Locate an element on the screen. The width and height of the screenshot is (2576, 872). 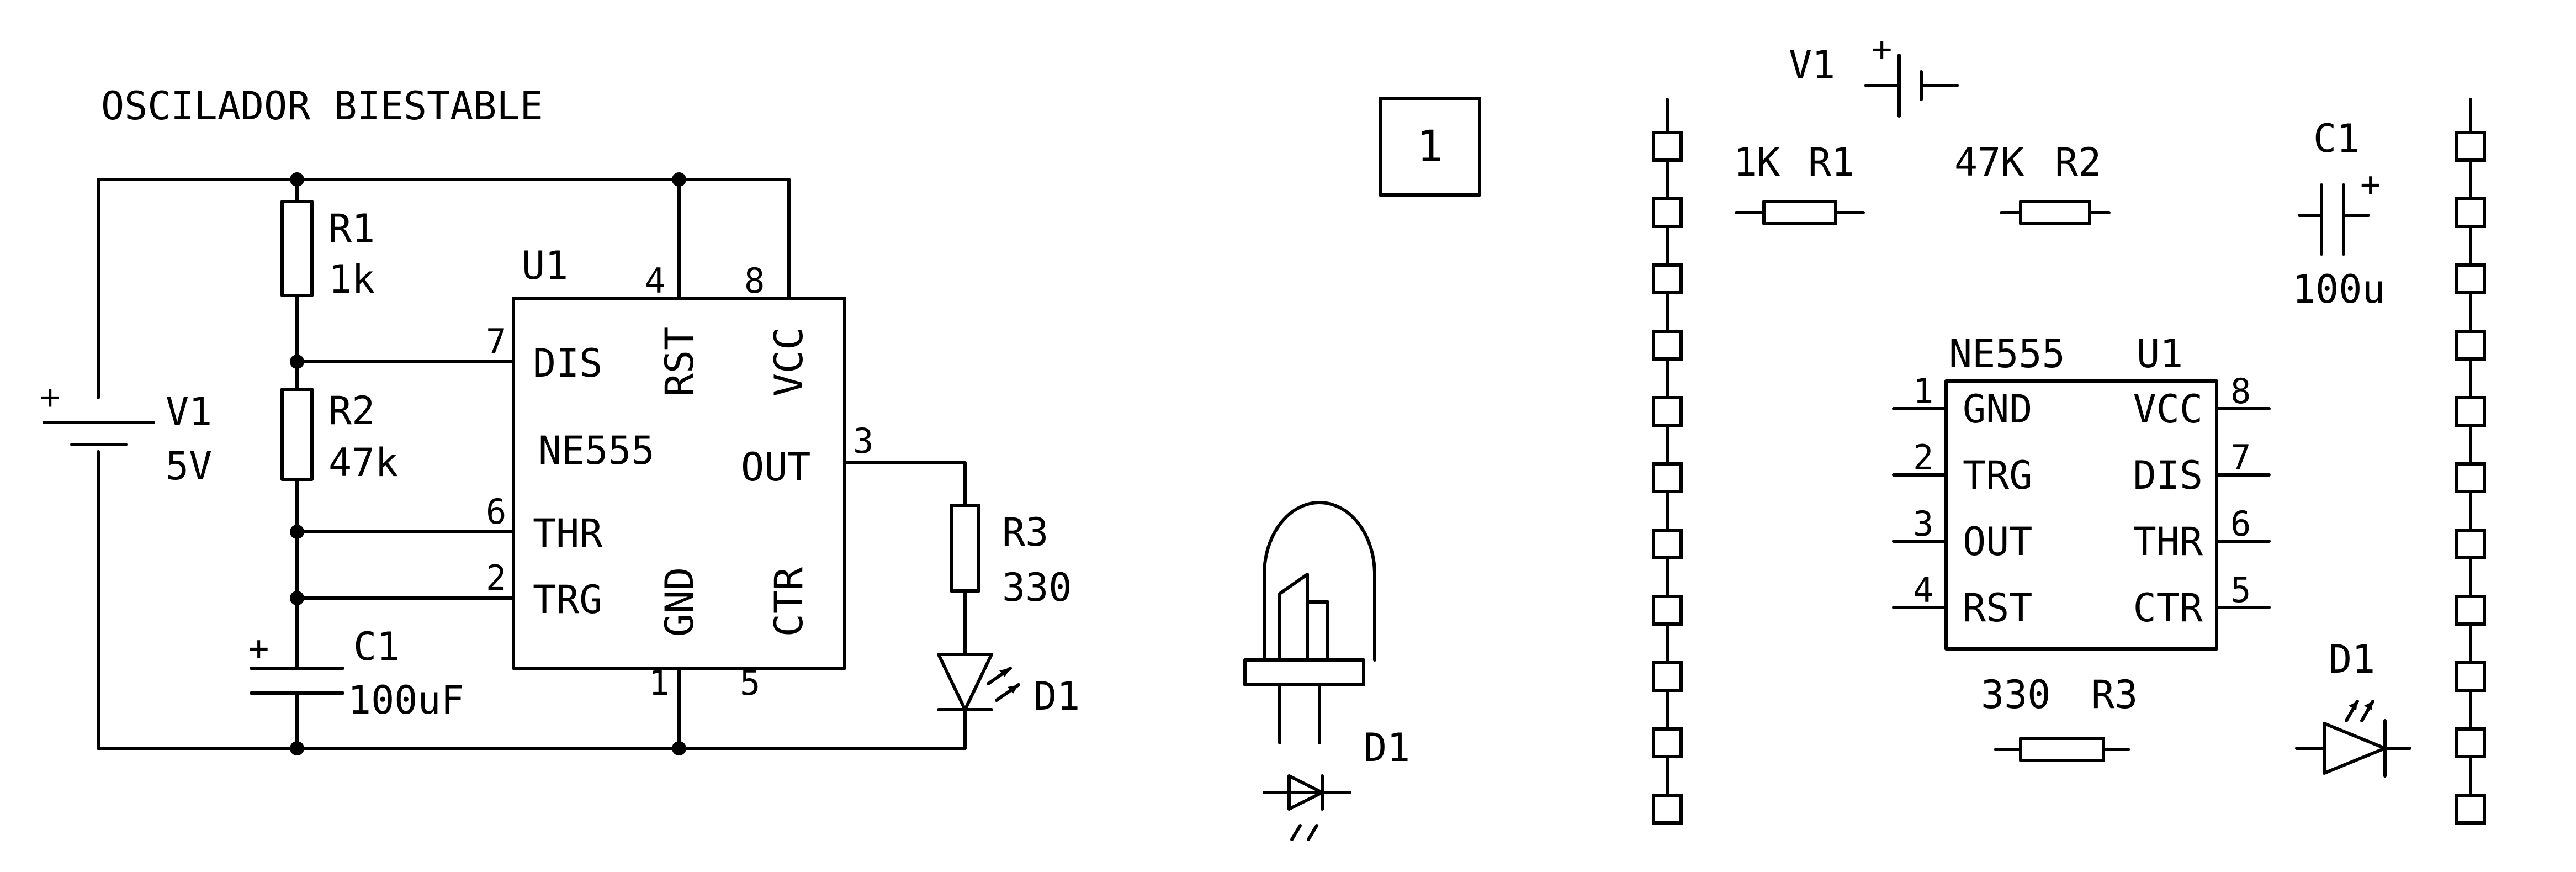
pin-label-vcc: VCC is located at coordinates (789, 362).